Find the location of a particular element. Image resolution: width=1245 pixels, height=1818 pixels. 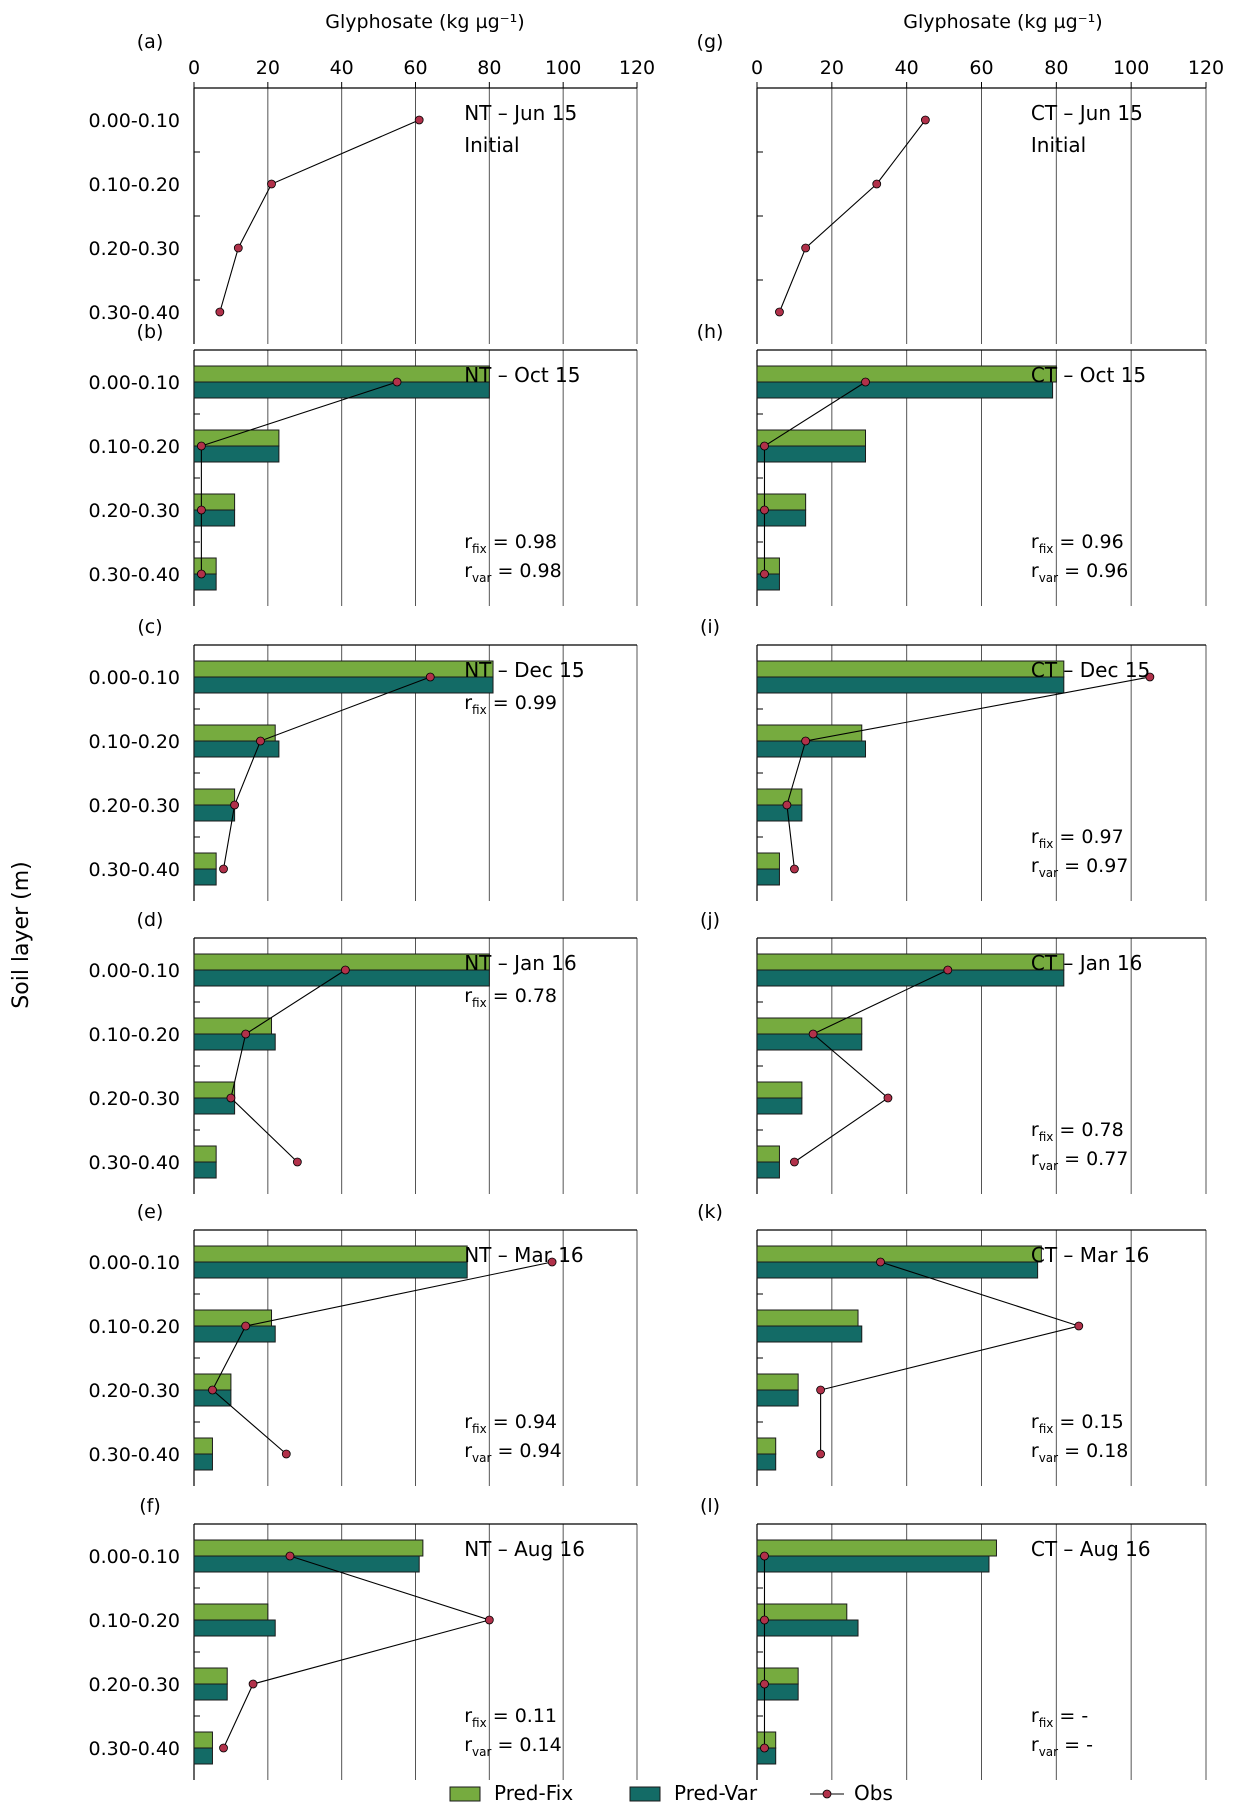

category-label: 0.10-0.20 is located at coordinates (134, 447).